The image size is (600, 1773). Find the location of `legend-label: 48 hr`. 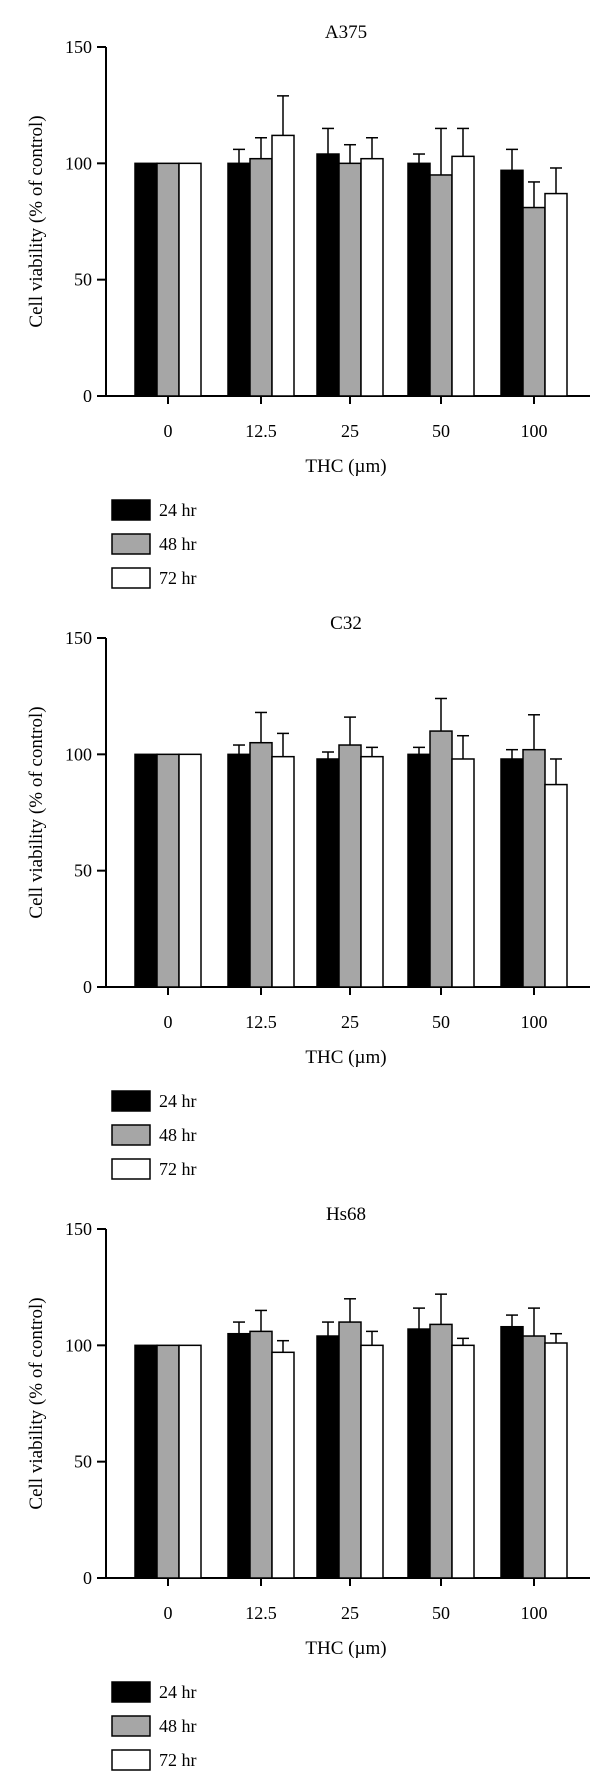

legend-label: 48 hr is located at coordinates (178, 1726).